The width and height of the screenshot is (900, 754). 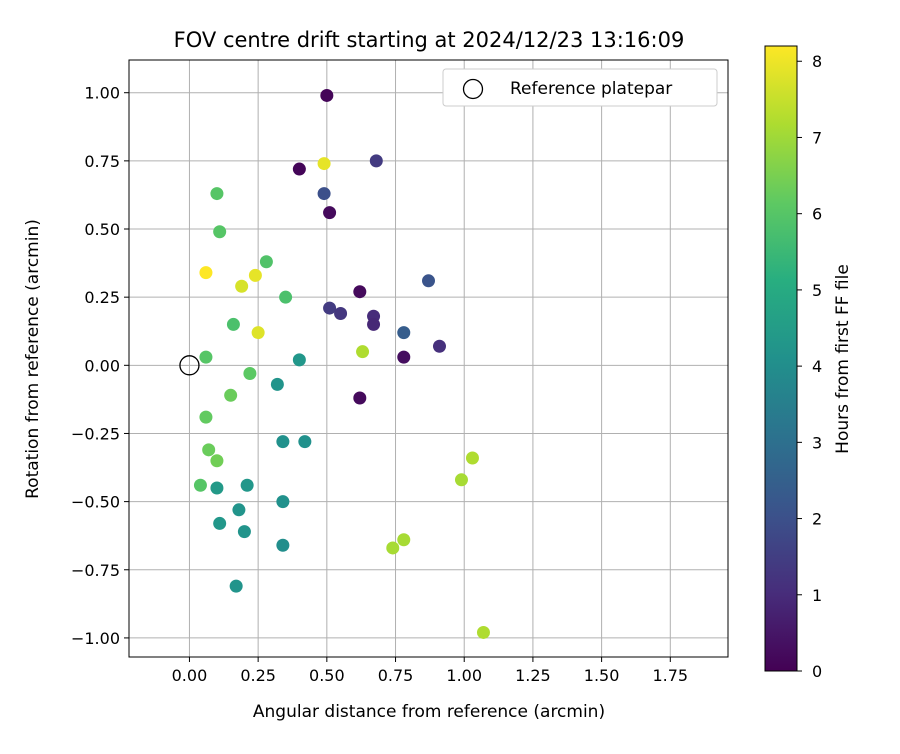 I want to click on y-tick-label: −0.50, so click(x=95, y=502).